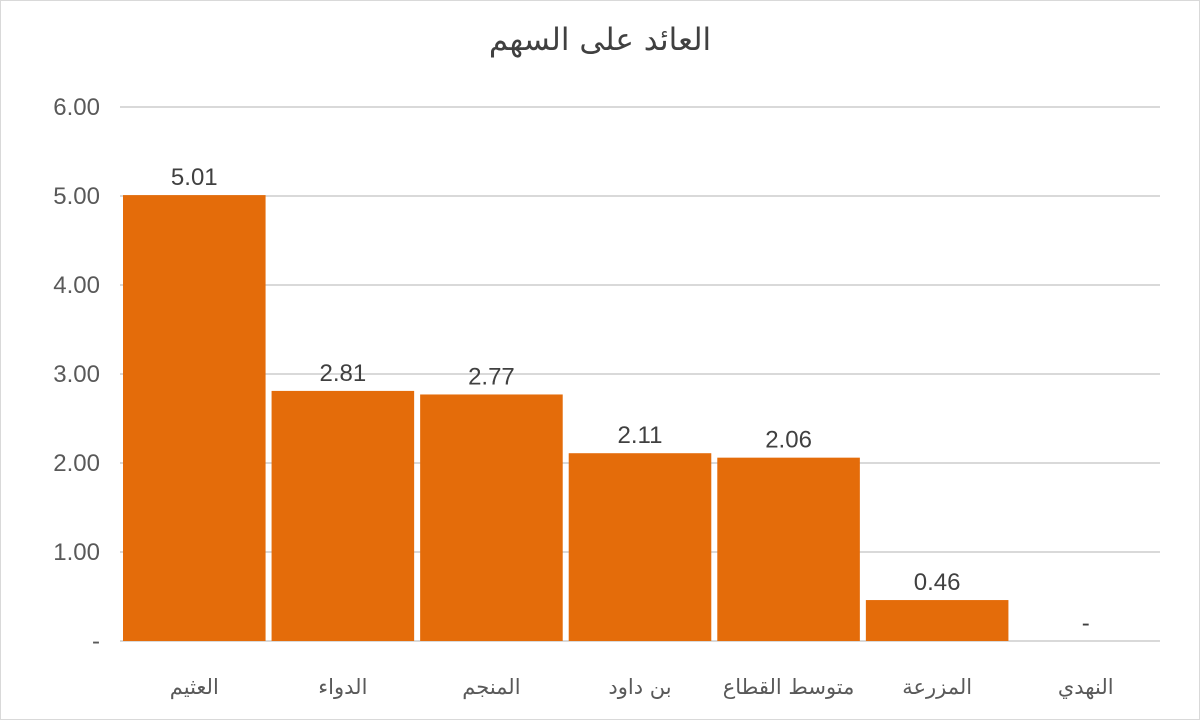 This screenshot has width=1200, height=720. I want to click on chart-title: العائد على السهم, so click(600, 40).